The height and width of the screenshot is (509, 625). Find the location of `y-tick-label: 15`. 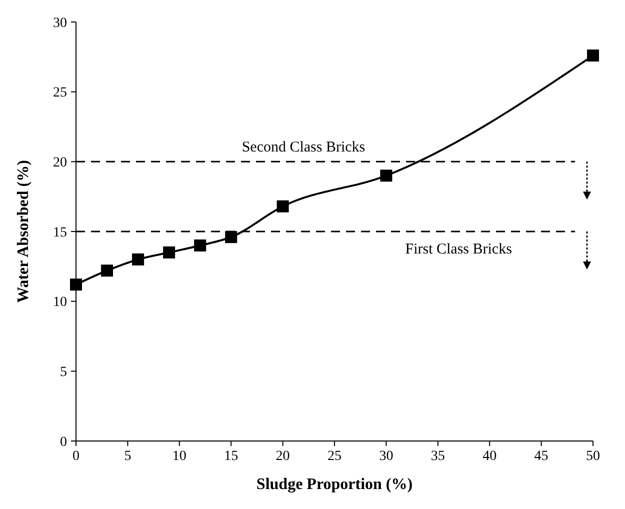

y-tick-label: 15 is located at coordinates (60, 232).